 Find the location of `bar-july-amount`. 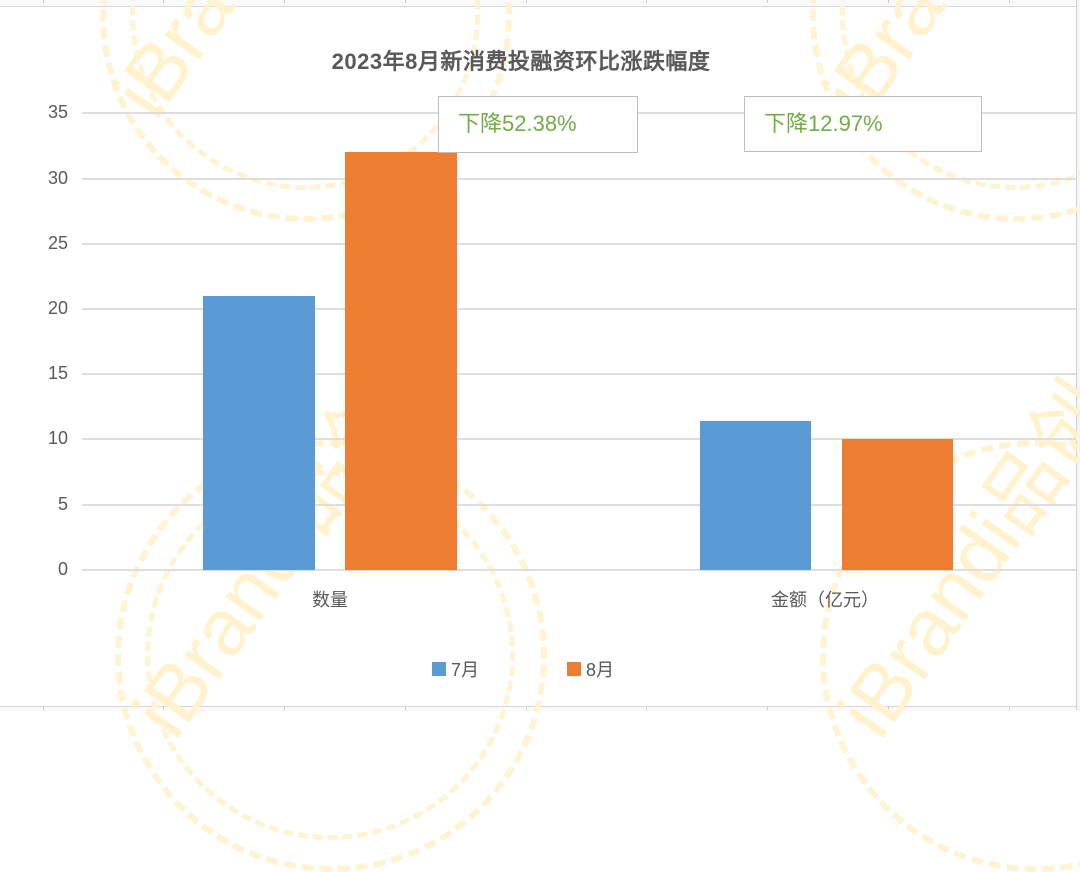

bar-july-amount is located at coordinates (755, 495).